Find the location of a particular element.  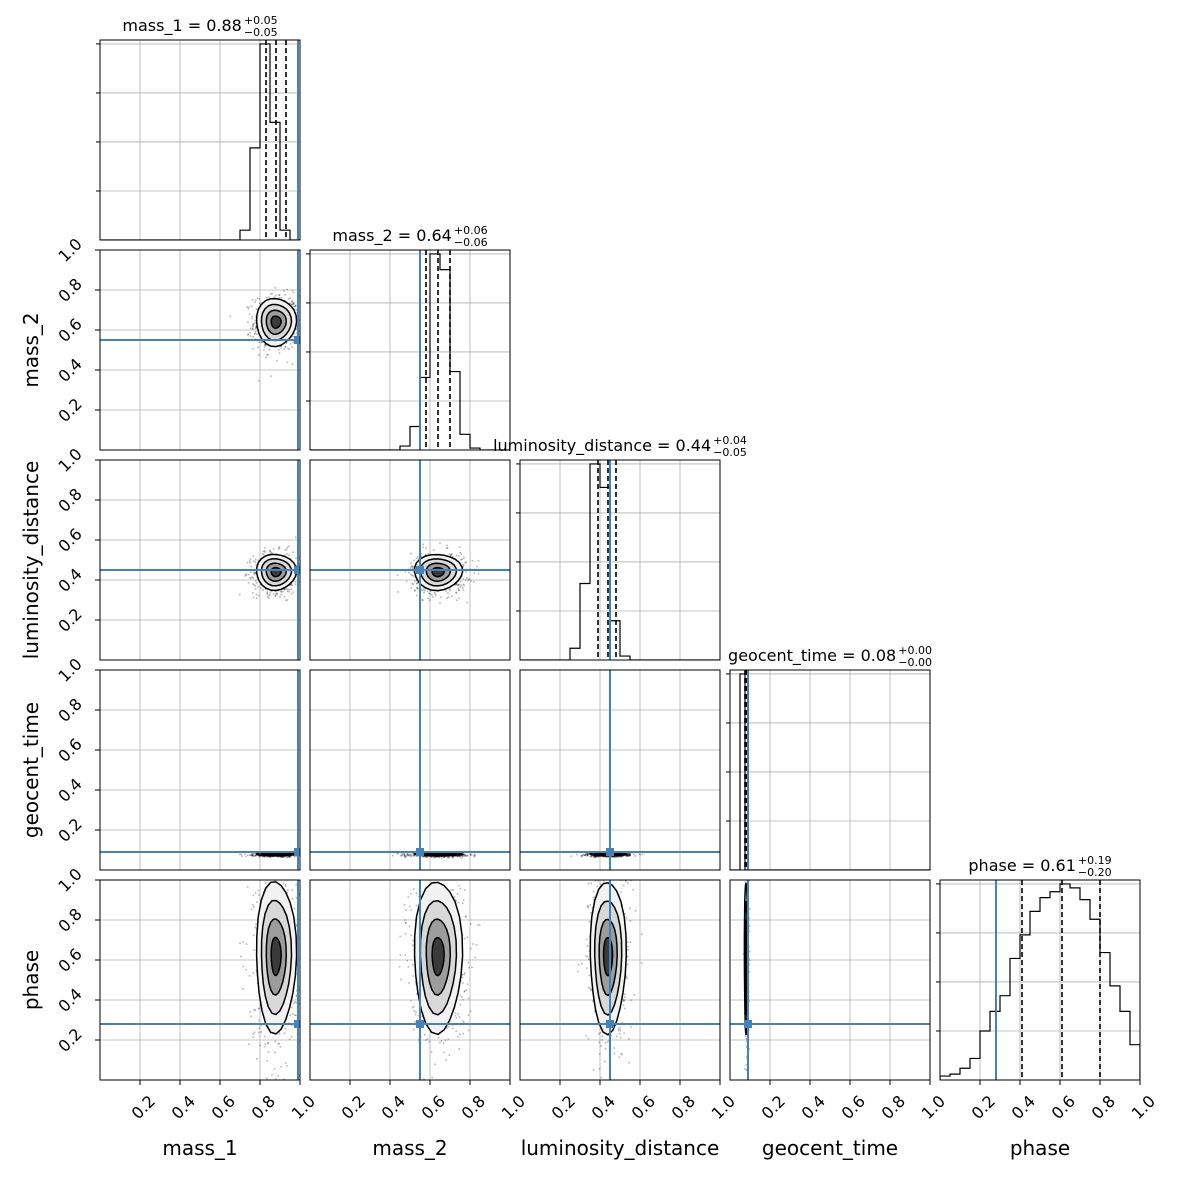

density-mass_2-vs-luminosity_distance is located at coordinates (410, 560).